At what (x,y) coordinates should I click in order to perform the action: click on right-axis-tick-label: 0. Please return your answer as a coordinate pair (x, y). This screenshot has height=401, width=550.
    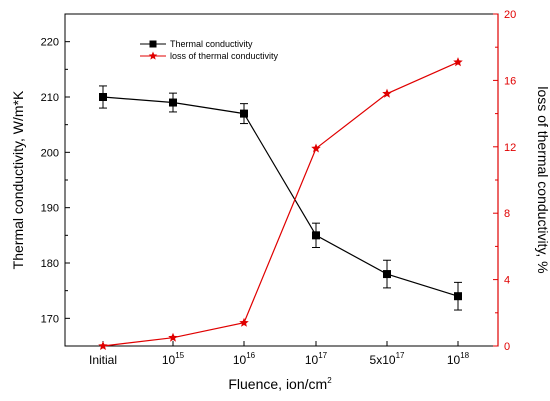
    Looking at the image, I should click on (507, 347).